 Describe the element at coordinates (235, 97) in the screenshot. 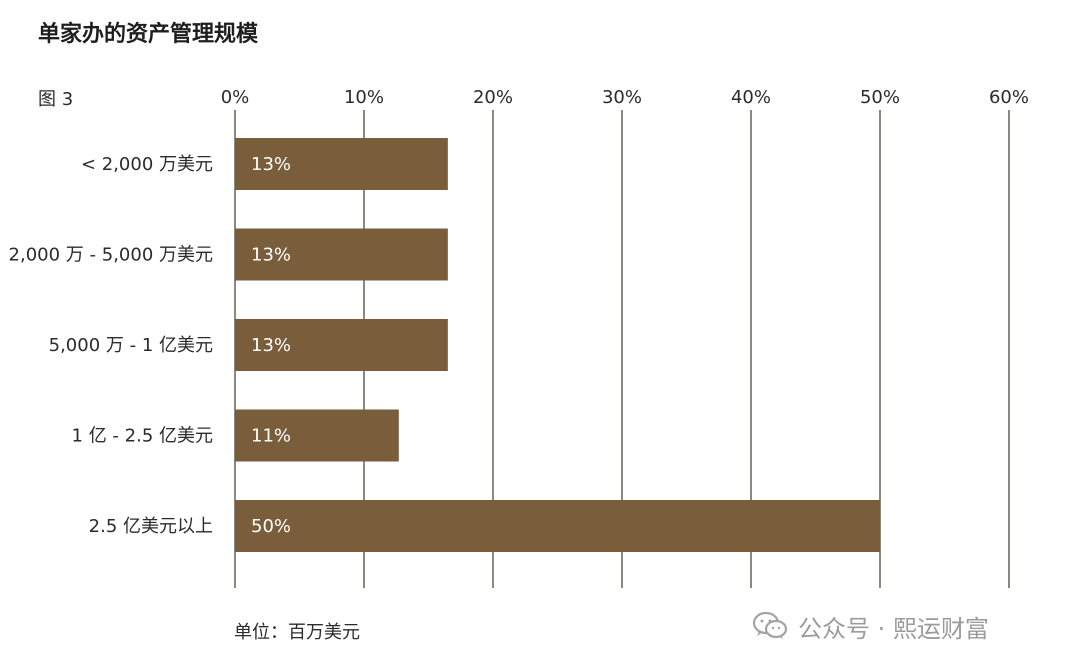

I see `x-tick-label: 0%` at that location.